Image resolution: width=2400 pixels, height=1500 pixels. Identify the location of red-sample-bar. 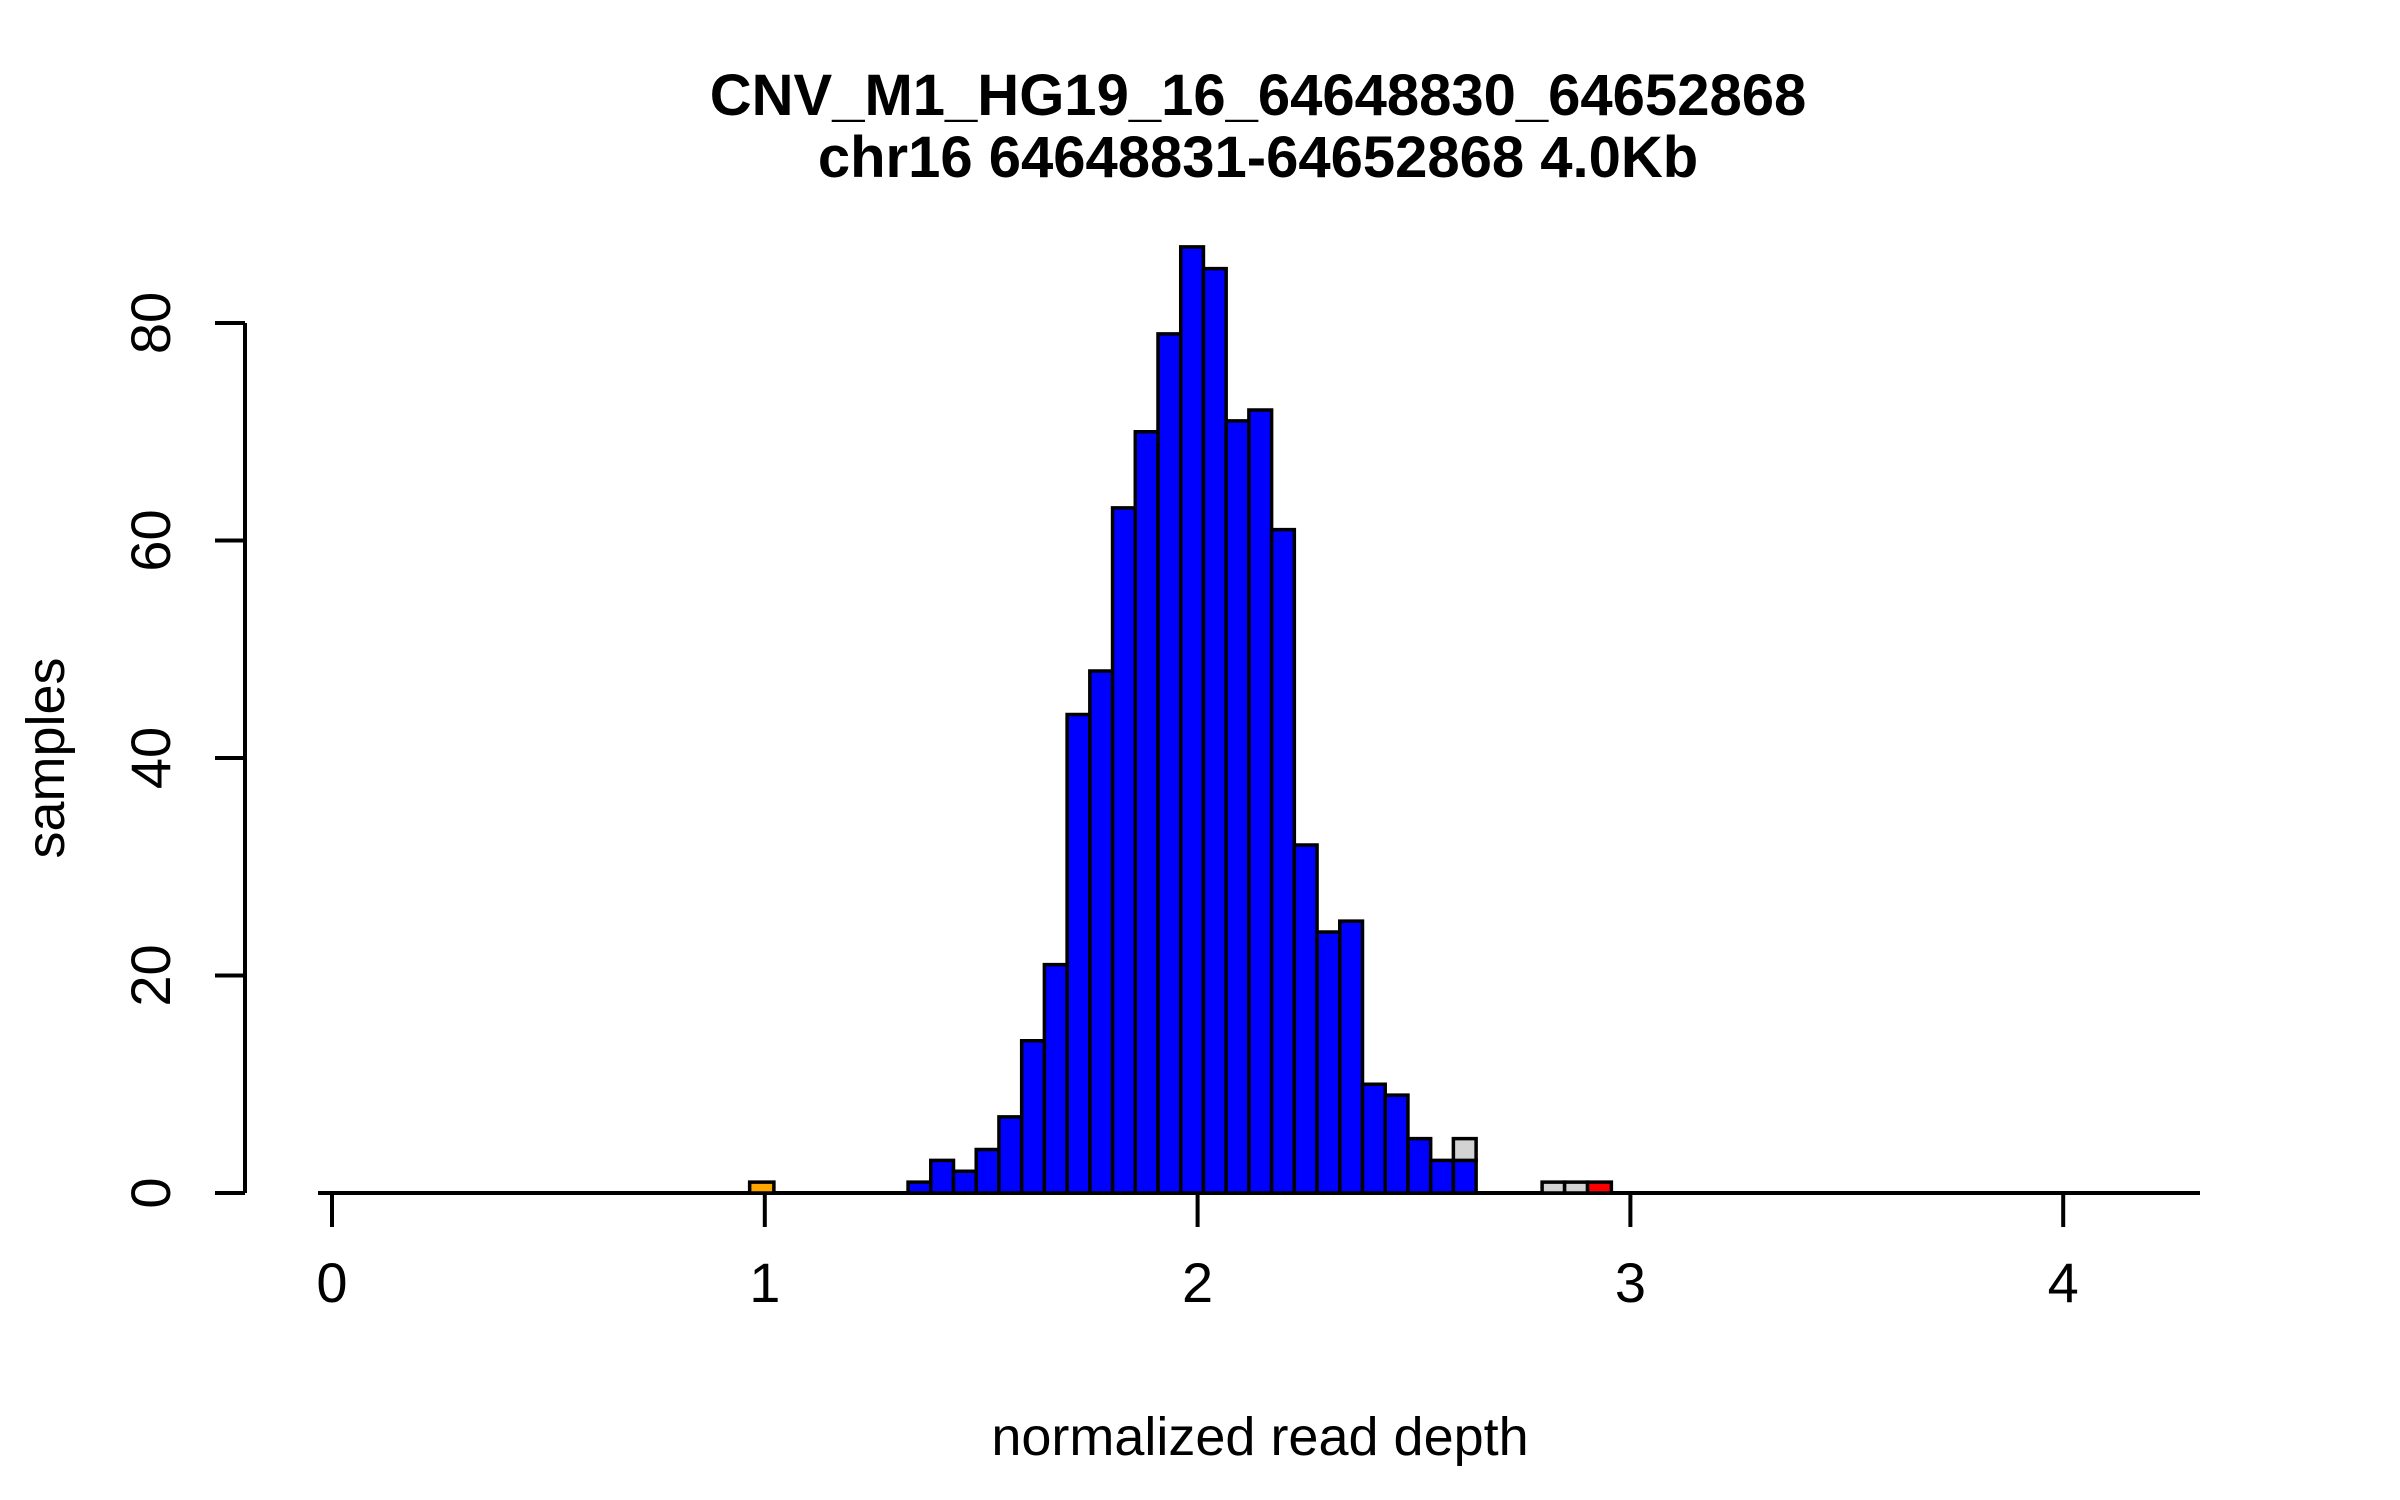
(1599, 1187).